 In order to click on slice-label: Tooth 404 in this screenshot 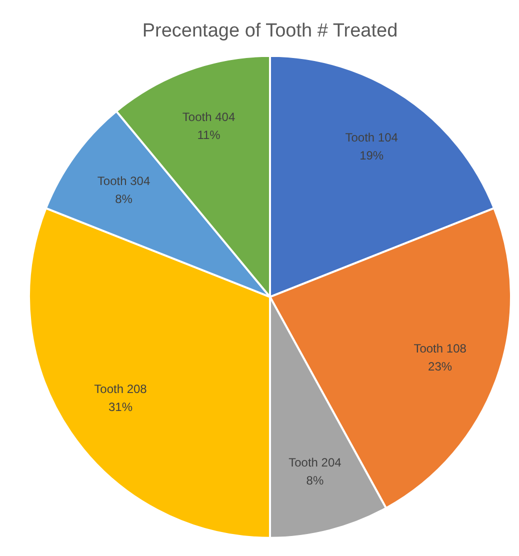, I will do `click(209, 117)`.